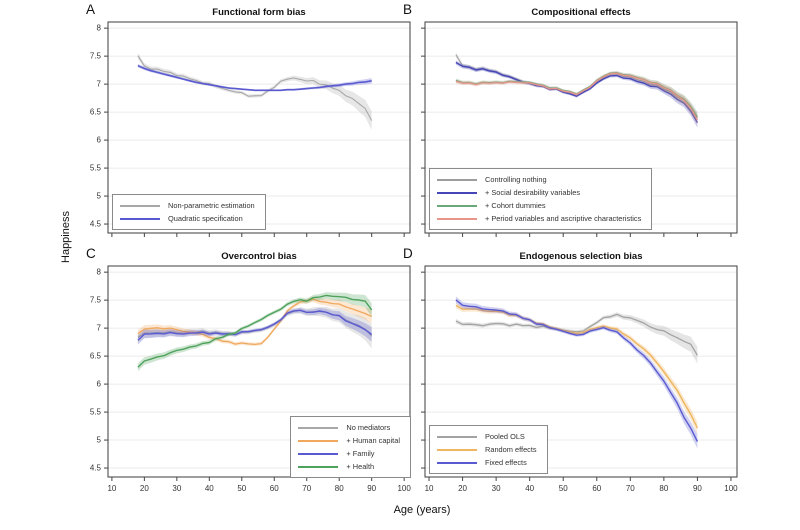 Image resolution: width=800 pixels, height=530 pixels. I want to click on legend-d: Pooled OLS Random effects Fixed effects, so click(488, 449).